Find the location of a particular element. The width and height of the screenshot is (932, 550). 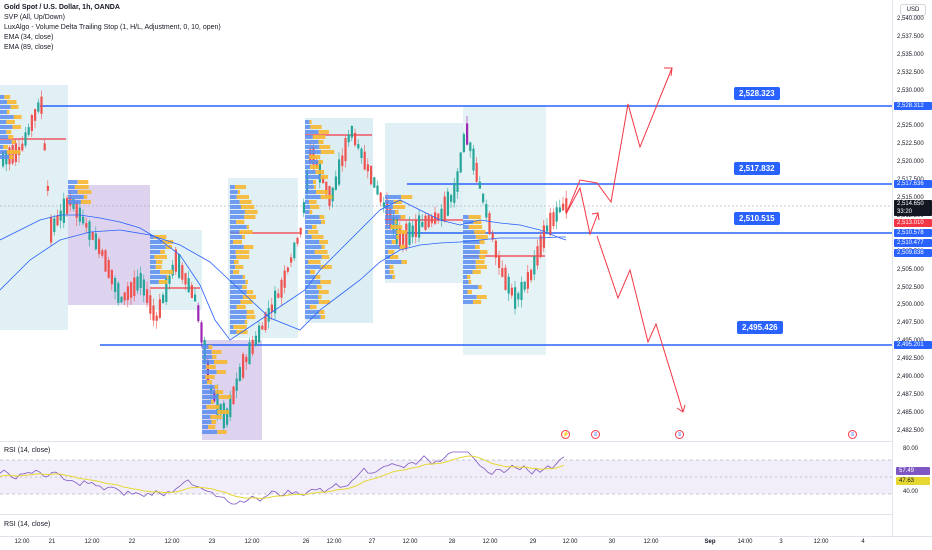

forecast-short-path is located at coordinates (582, 211).